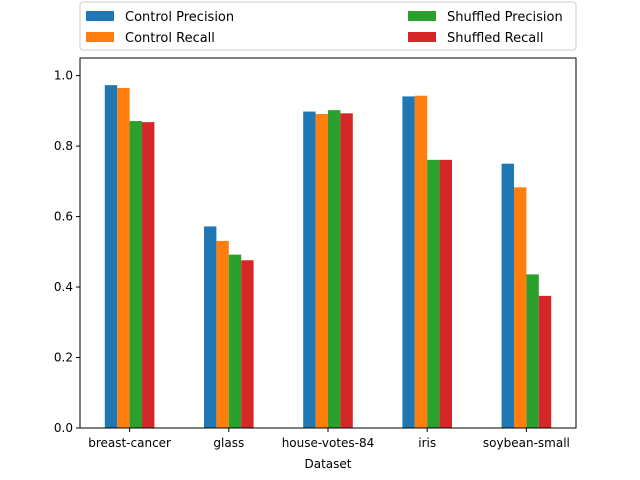  What do you see at coordinates (179, 17) in the screenshot?
I see `legend-label: Control Precision` at bounding box center [179, 17].